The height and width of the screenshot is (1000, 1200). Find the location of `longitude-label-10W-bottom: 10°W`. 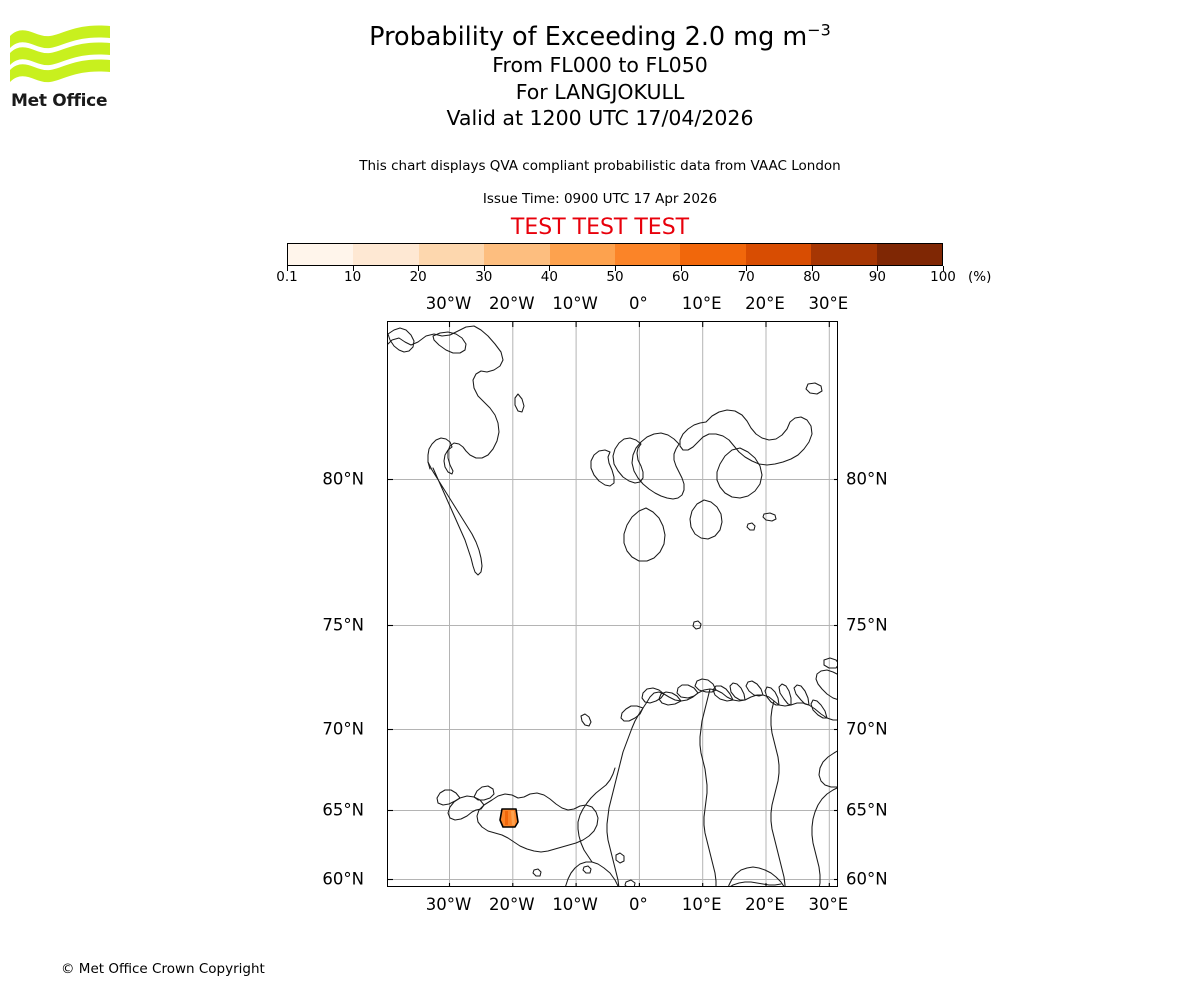

longitude-label-10W-bottom: 10°W is located at coordinates (575, 904).